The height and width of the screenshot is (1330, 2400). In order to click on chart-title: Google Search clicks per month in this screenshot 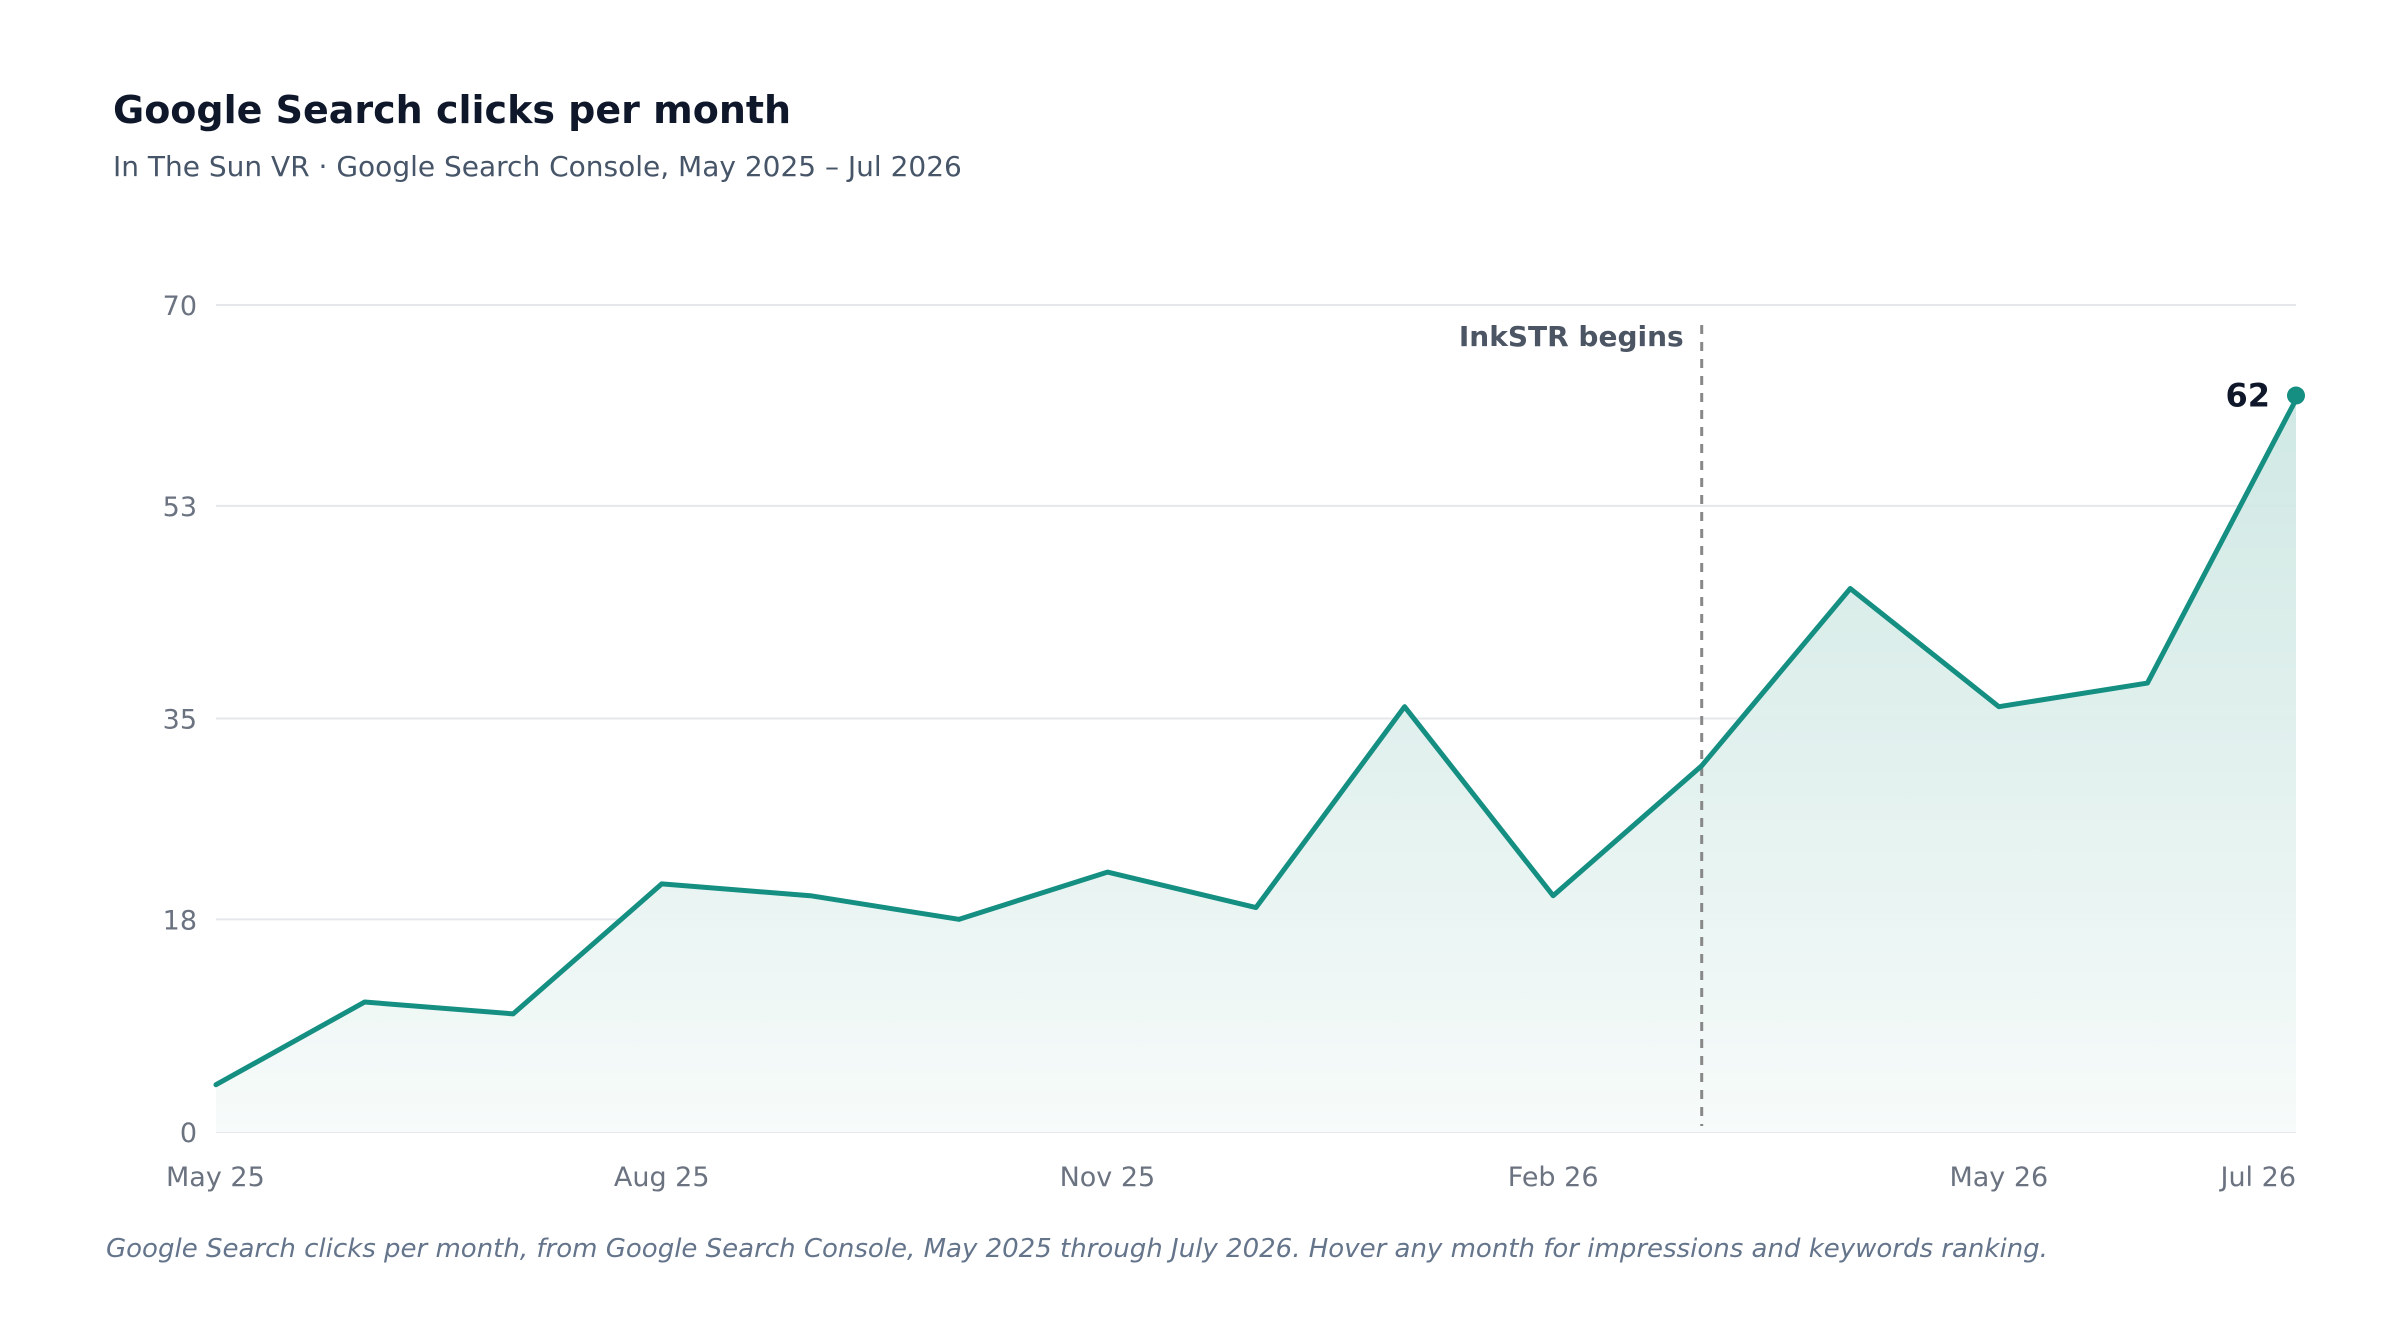, I will do `click(452, 110)`.